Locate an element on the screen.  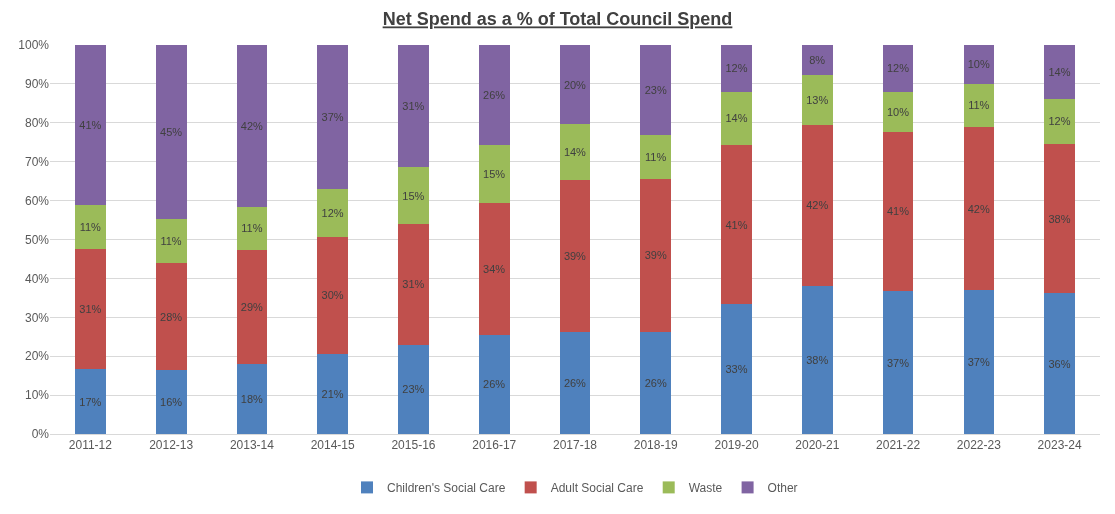
y-tick-label: 0% is located at coordinates (40, 434).